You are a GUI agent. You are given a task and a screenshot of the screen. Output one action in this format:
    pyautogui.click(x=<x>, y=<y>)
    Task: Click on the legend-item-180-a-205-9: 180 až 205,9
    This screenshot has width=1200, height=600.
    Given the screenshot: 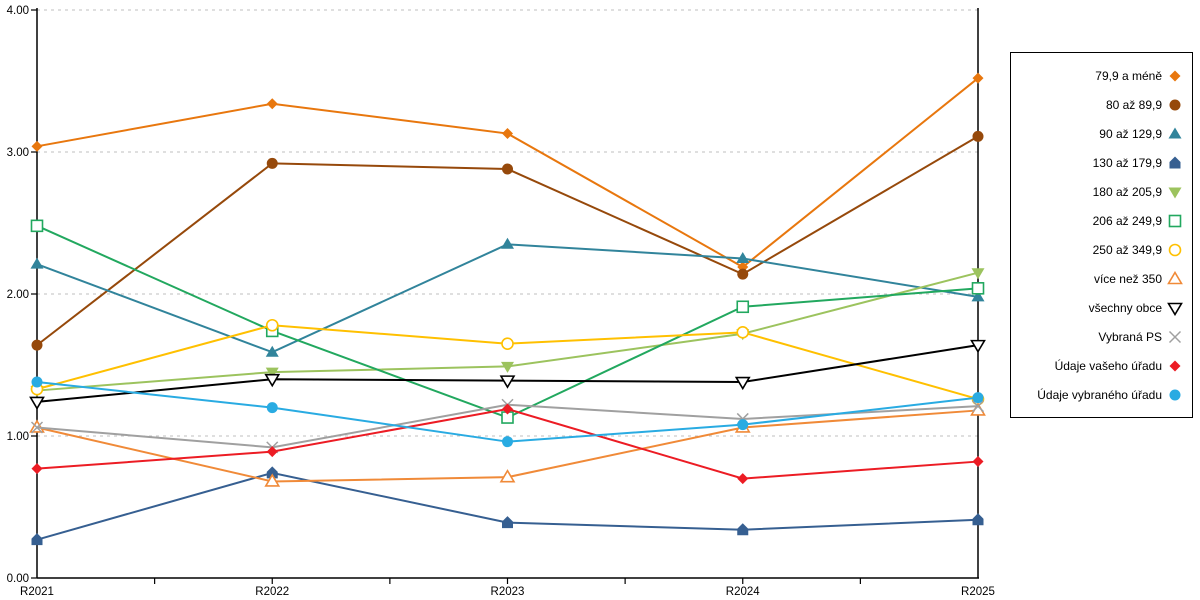 What is the action you would take?
    pyautogui.click(x=1101, y=192)
    